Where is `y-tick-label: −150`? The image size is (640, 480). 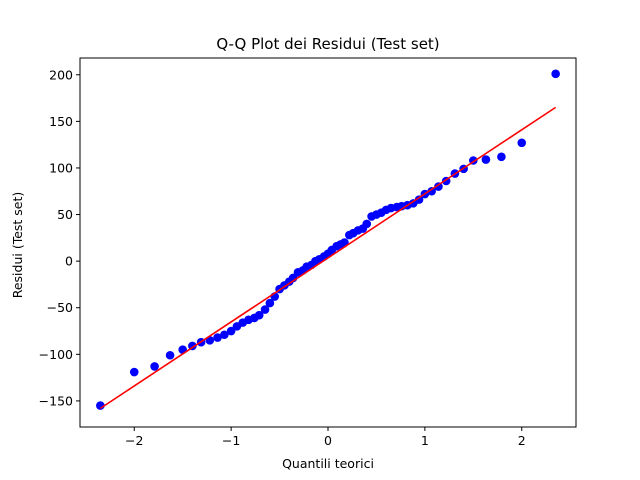 y-tick-label: −150 is located at coordinates (56, 400).